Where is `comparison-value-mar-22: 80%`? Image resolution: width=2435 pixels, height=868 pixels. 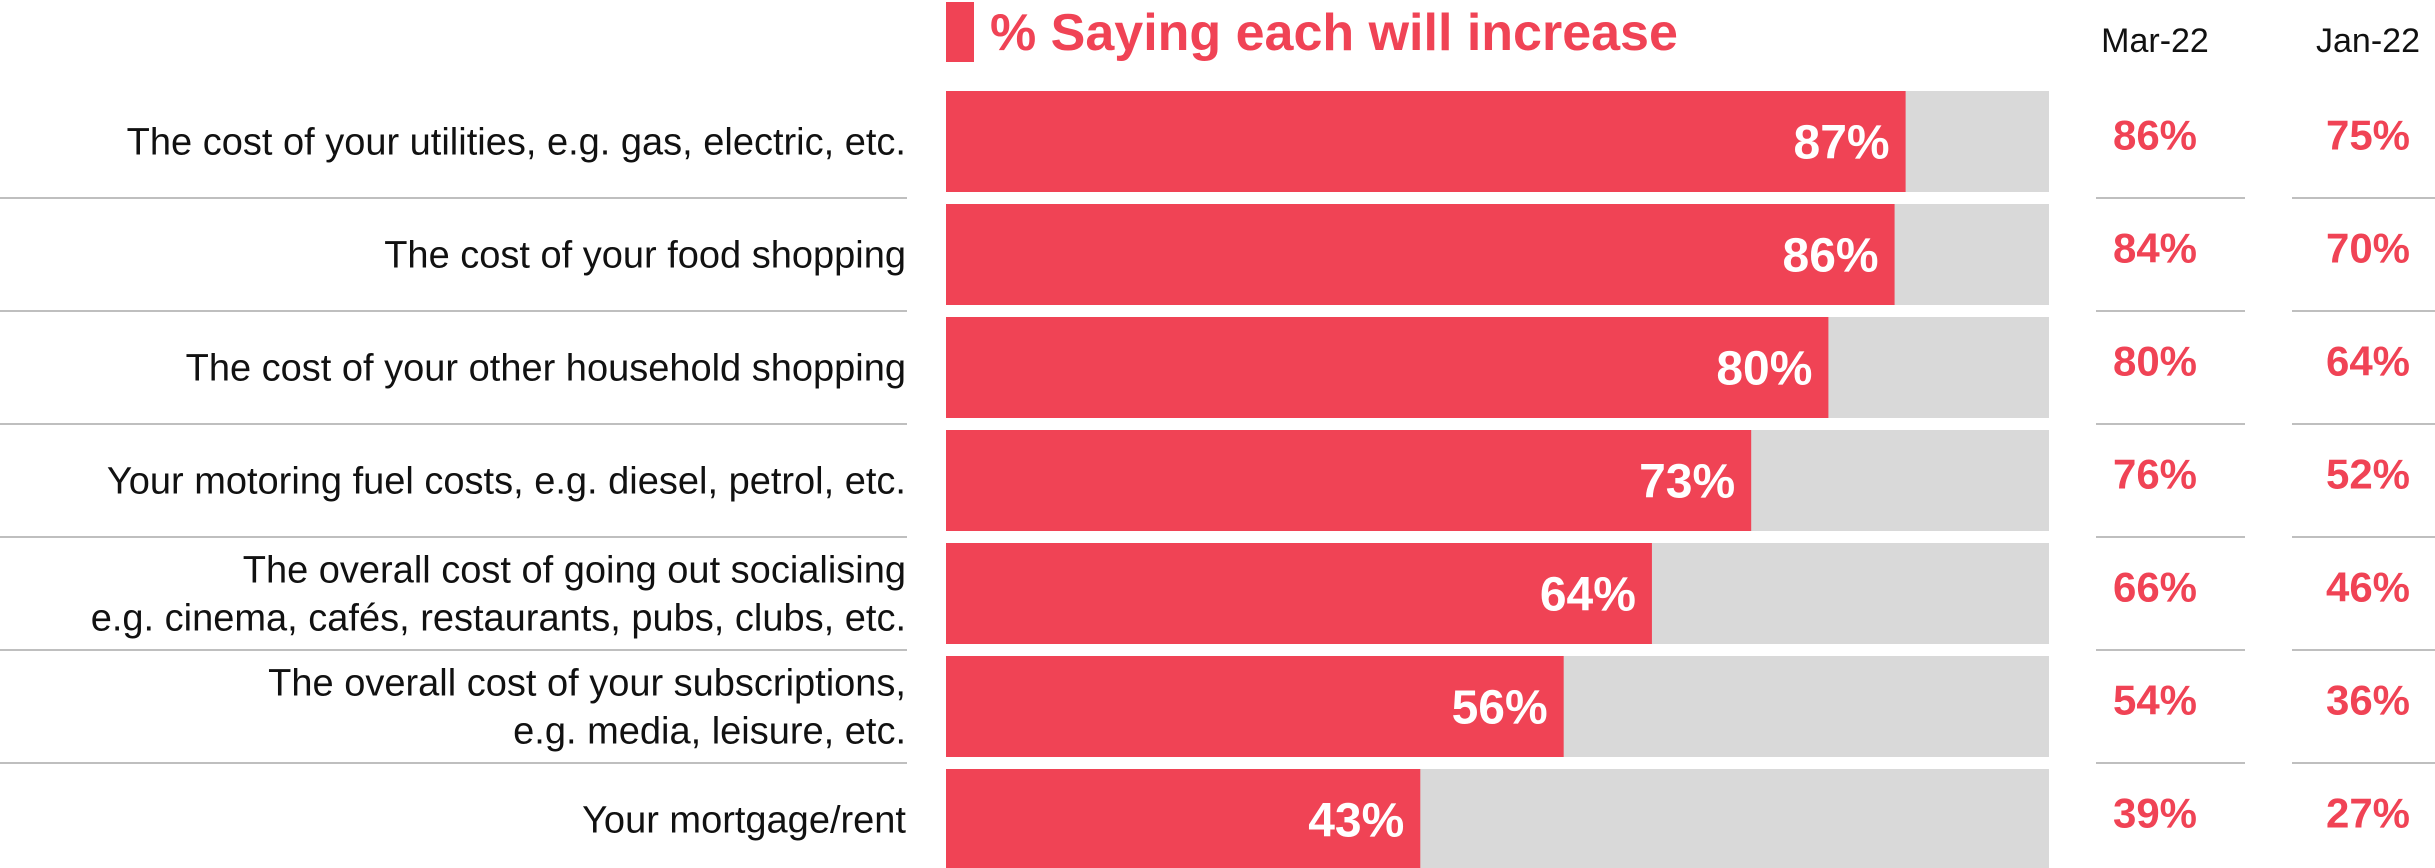
comparison-value-mar-22: 80% is located at coordinates (2155, 361).